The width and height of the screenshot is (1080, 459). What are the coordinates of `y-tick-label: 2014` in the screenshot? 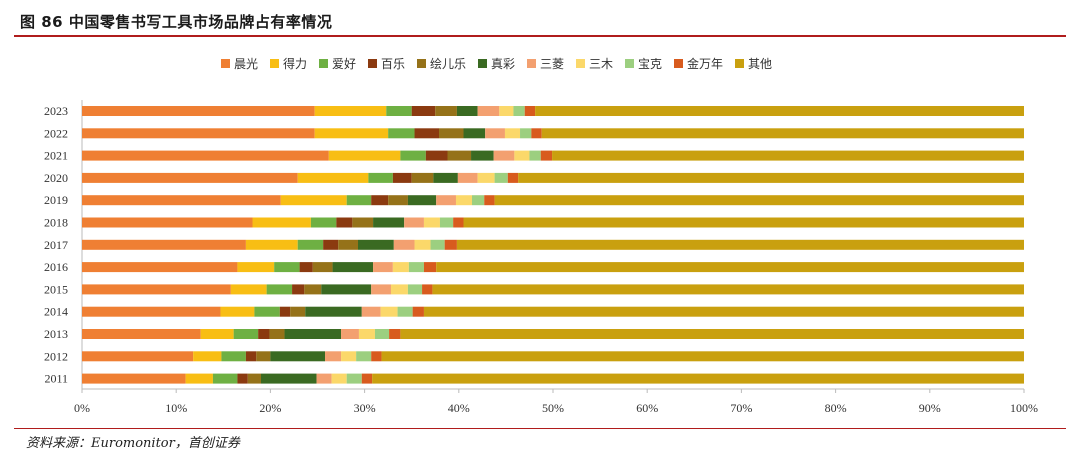 It's located at (56, 312).